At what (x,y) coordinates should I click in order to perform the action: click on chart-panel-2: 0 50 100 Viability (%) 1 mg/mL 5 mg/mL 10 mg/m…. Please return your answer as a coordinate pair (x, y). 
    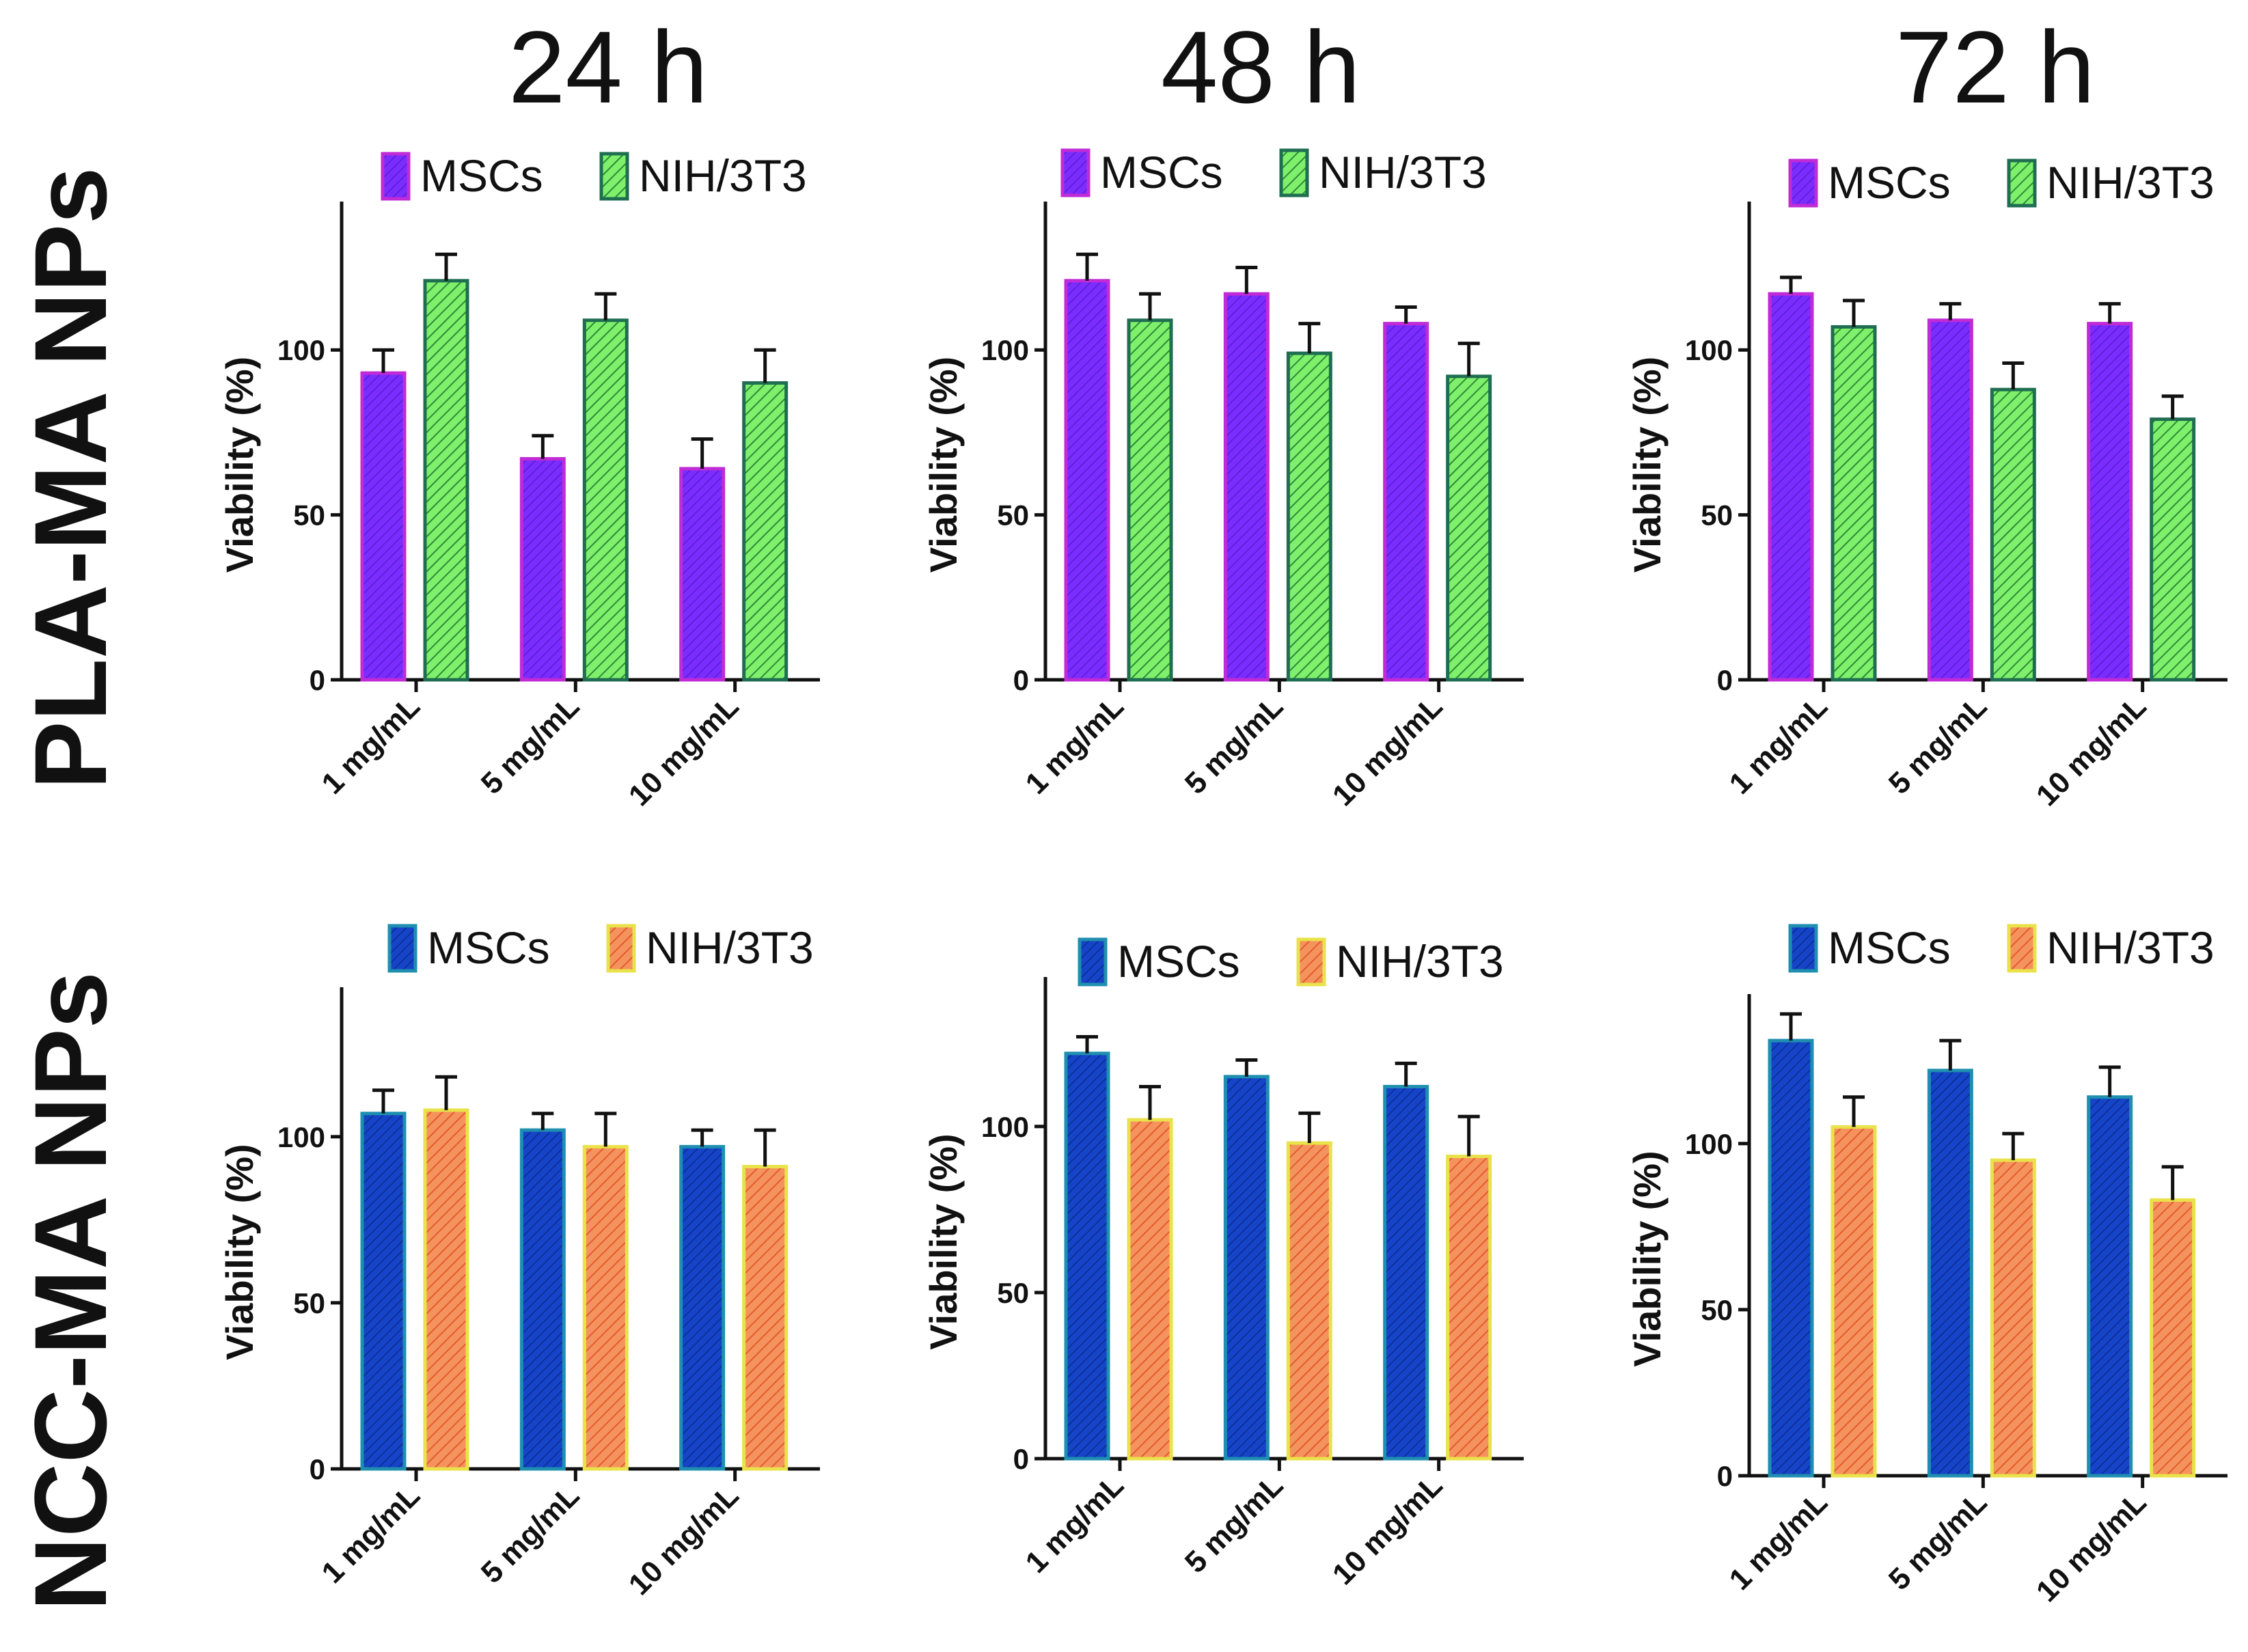
    Looking at the image, I should click on (1223, 480).